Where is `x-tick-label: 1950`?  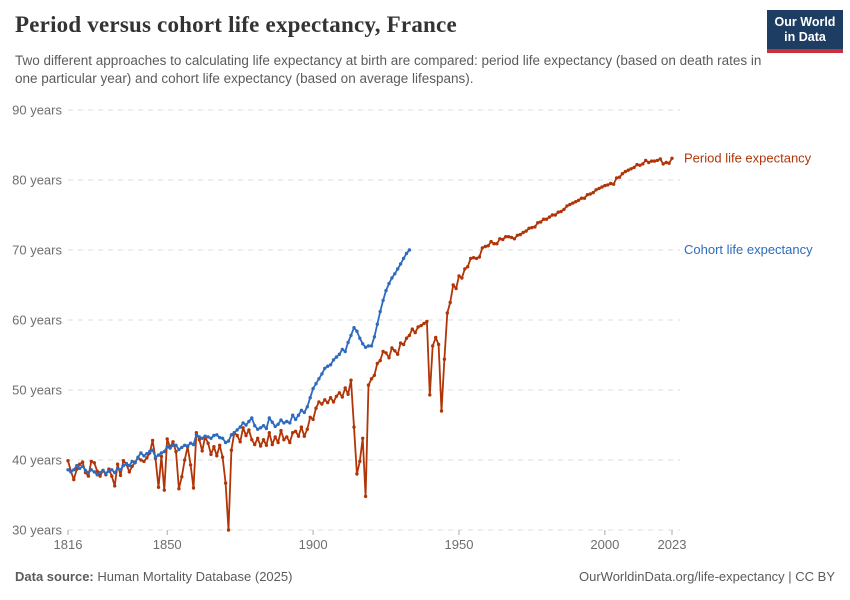
x-tick-label: 1950 is located at coordinates (459, 544).